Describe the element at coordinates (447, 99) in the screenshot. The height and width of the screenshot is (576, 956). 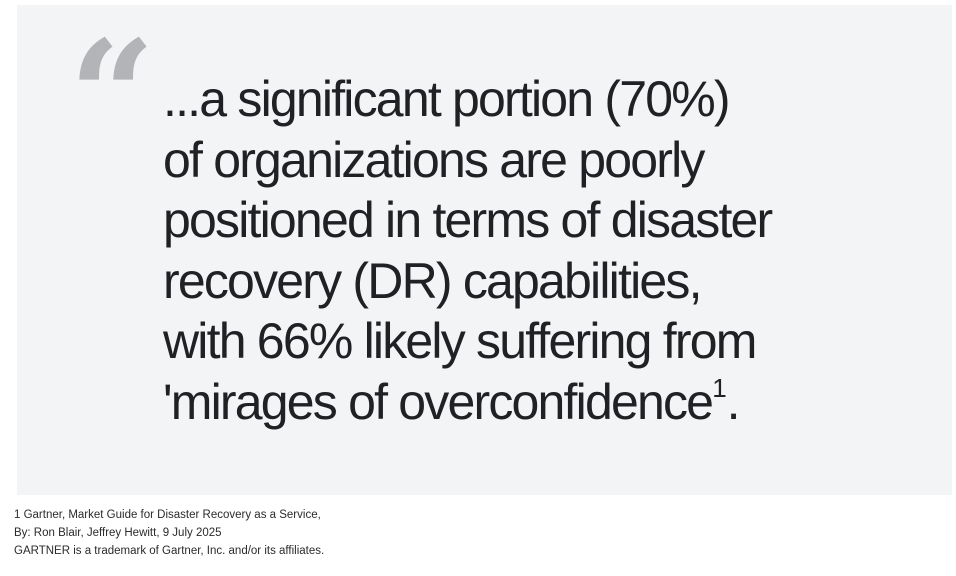
I see `quote-line-1: ...a significant portion (70%)` at that location.